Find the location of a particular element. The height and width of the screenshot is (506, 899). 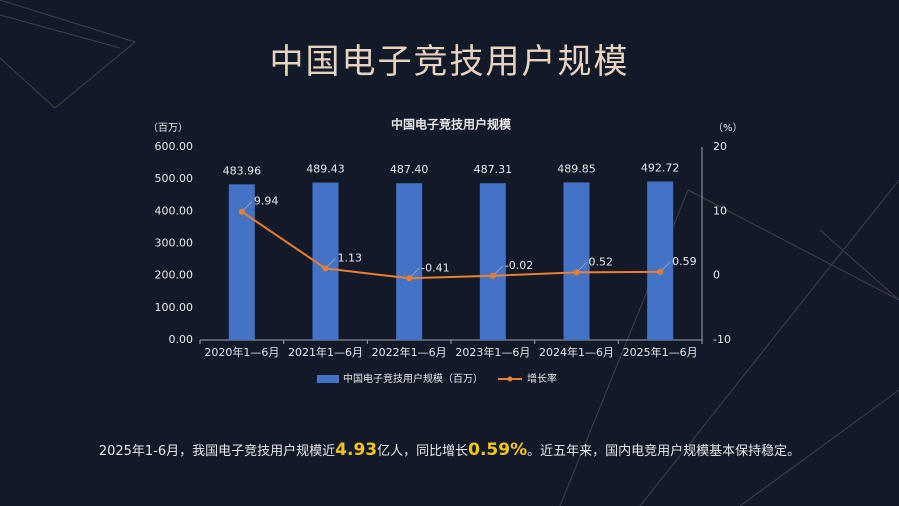

left-axis-unit: （百万） is located at coordinates (168, 128).